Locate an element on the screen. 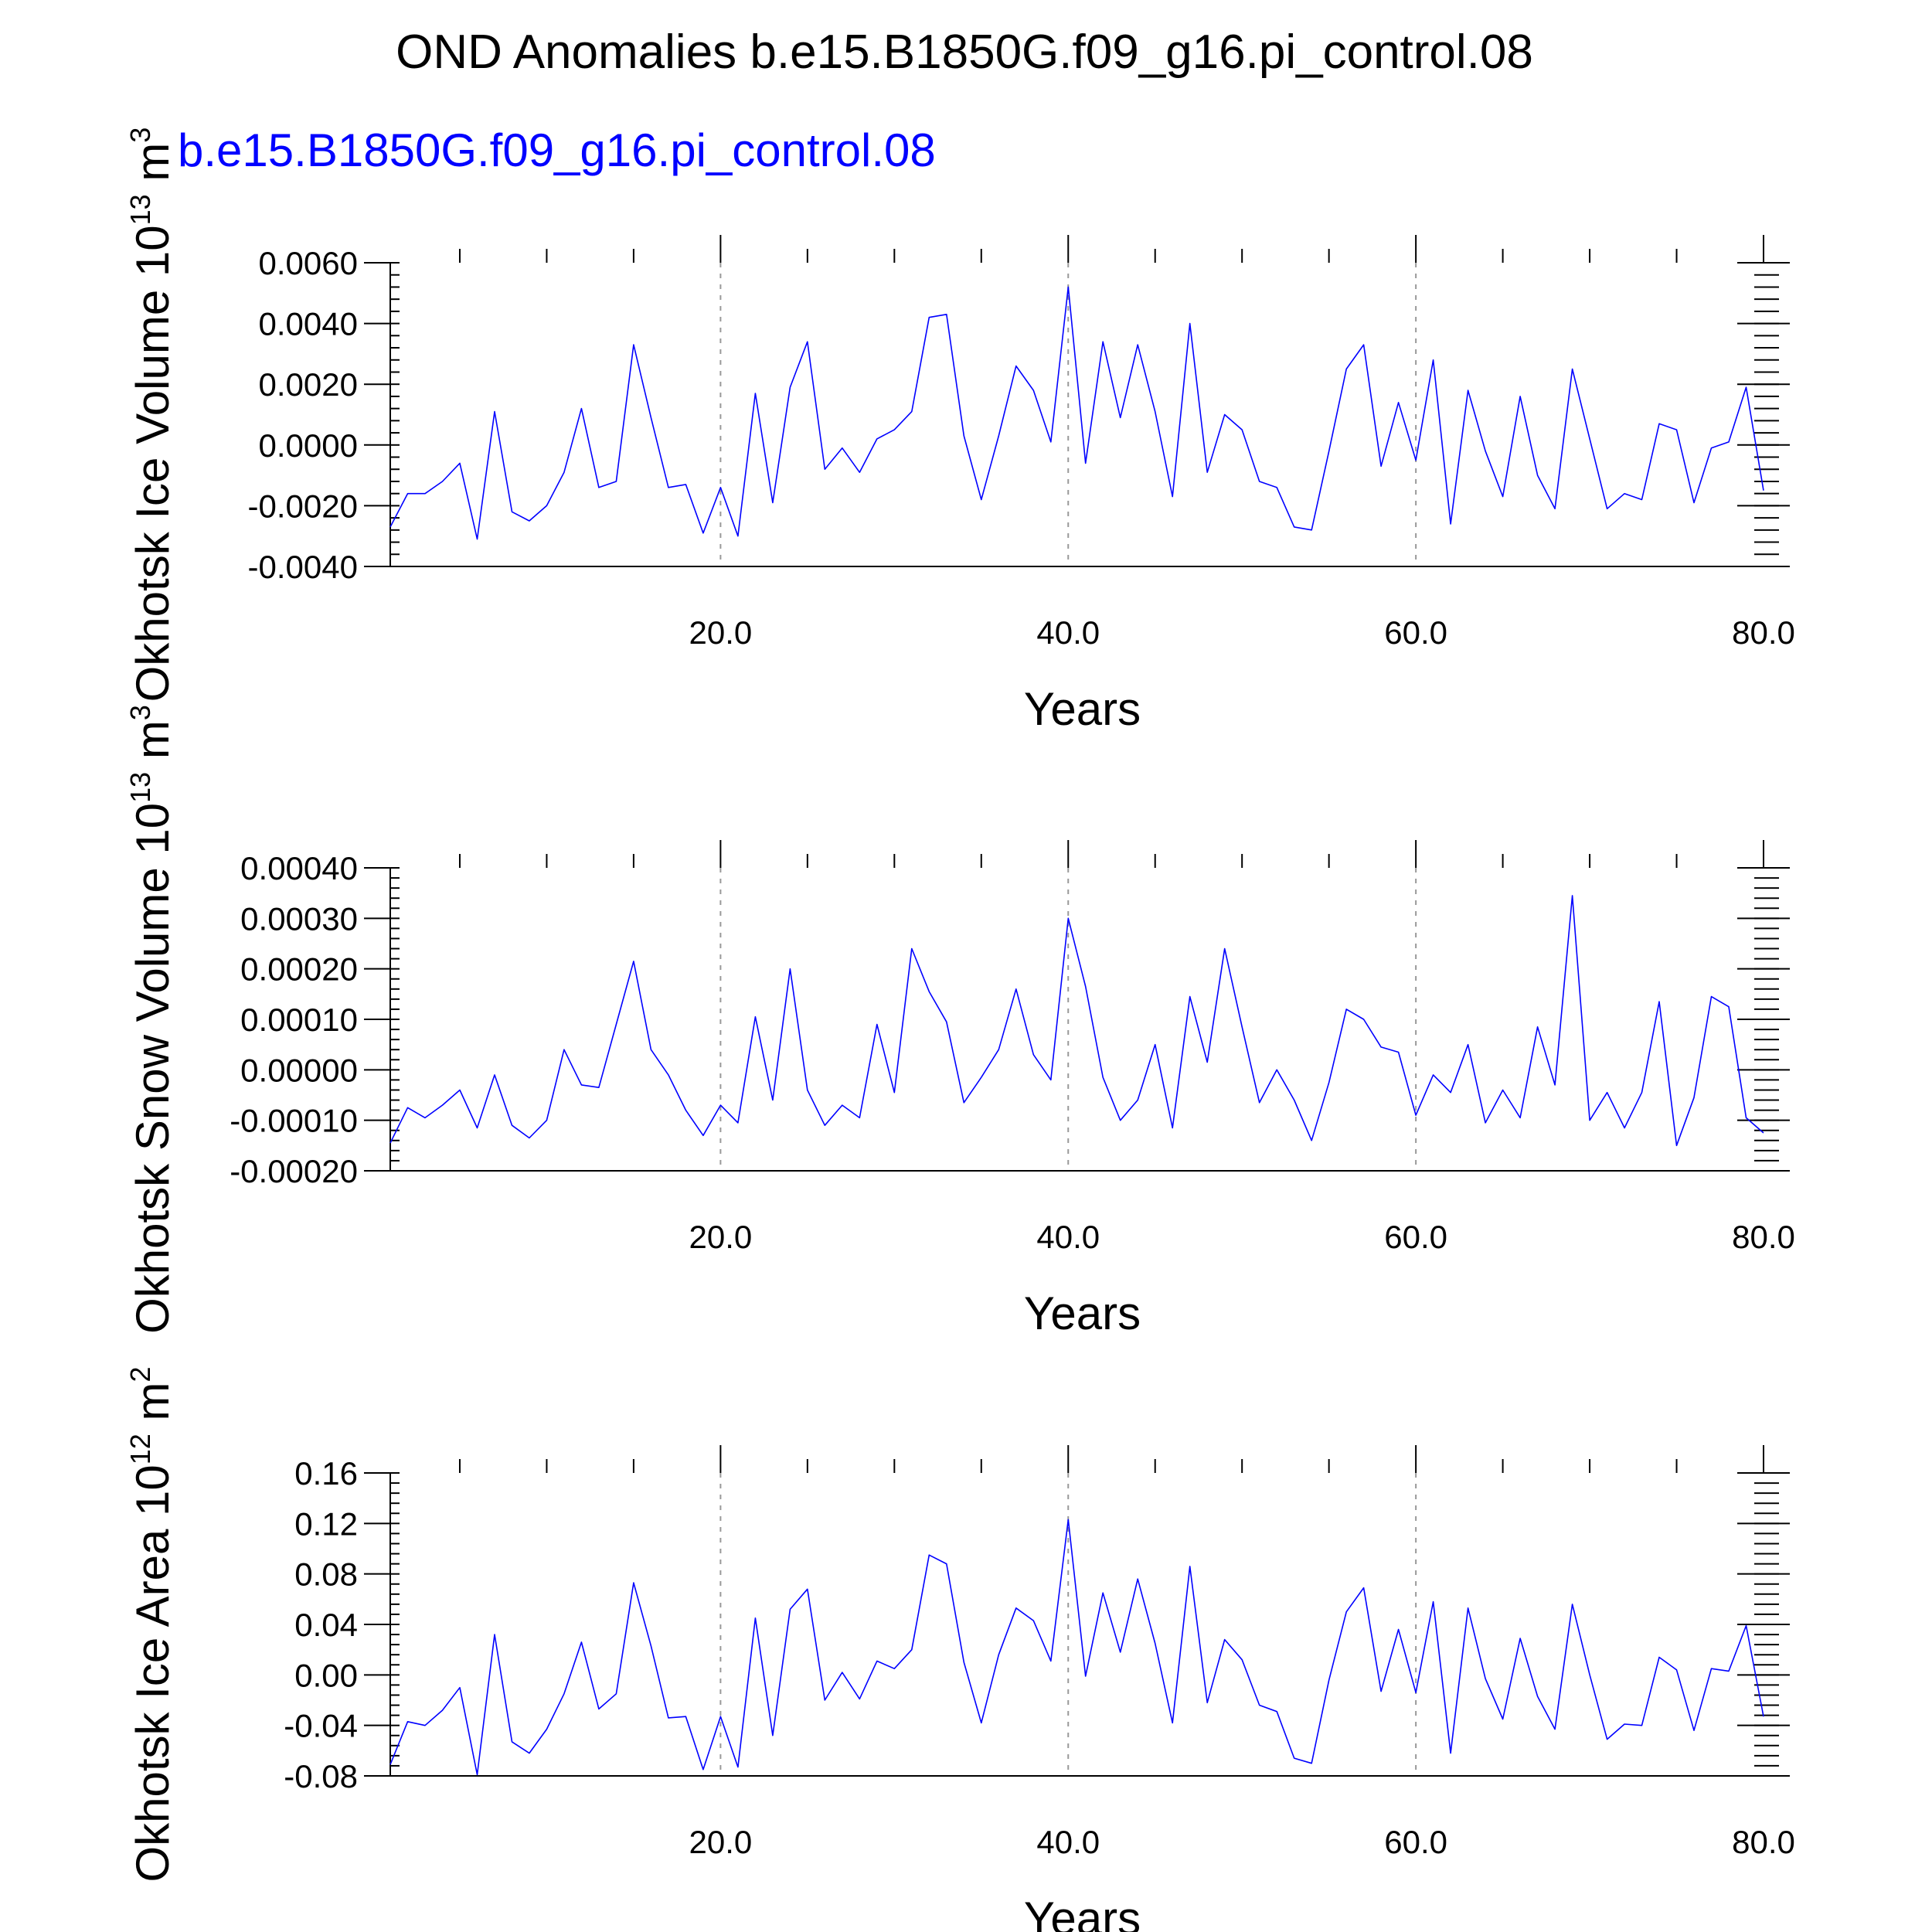 This screenshot has height=1932, width=1932. y-axis-title: Okhotsk Ice Area 1012 m2 is located at coordinates (152, 1624).